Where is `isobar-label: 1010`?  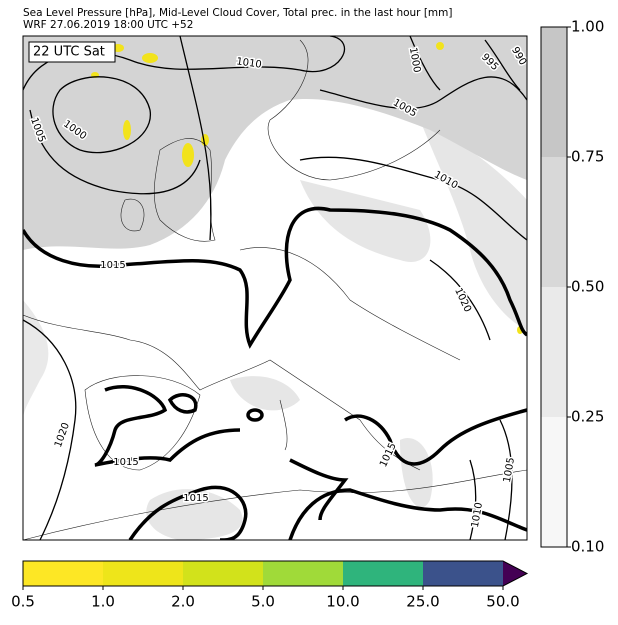 isobar-label: 1010 is located at coordinates (249, 63).